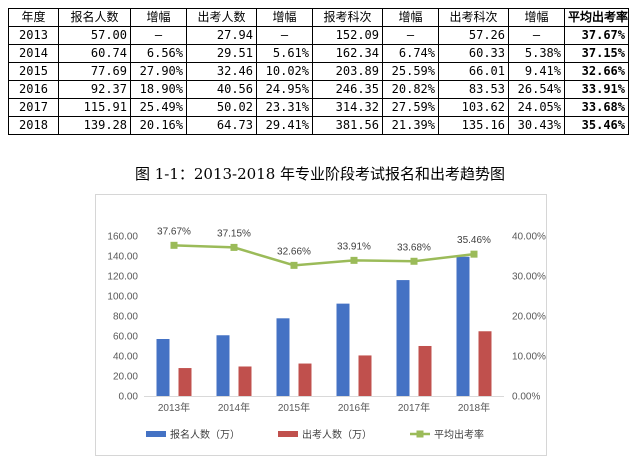 This screenshot has width=640, height=464. I want to click on table-cell: 29.41%, so click(284, 125).